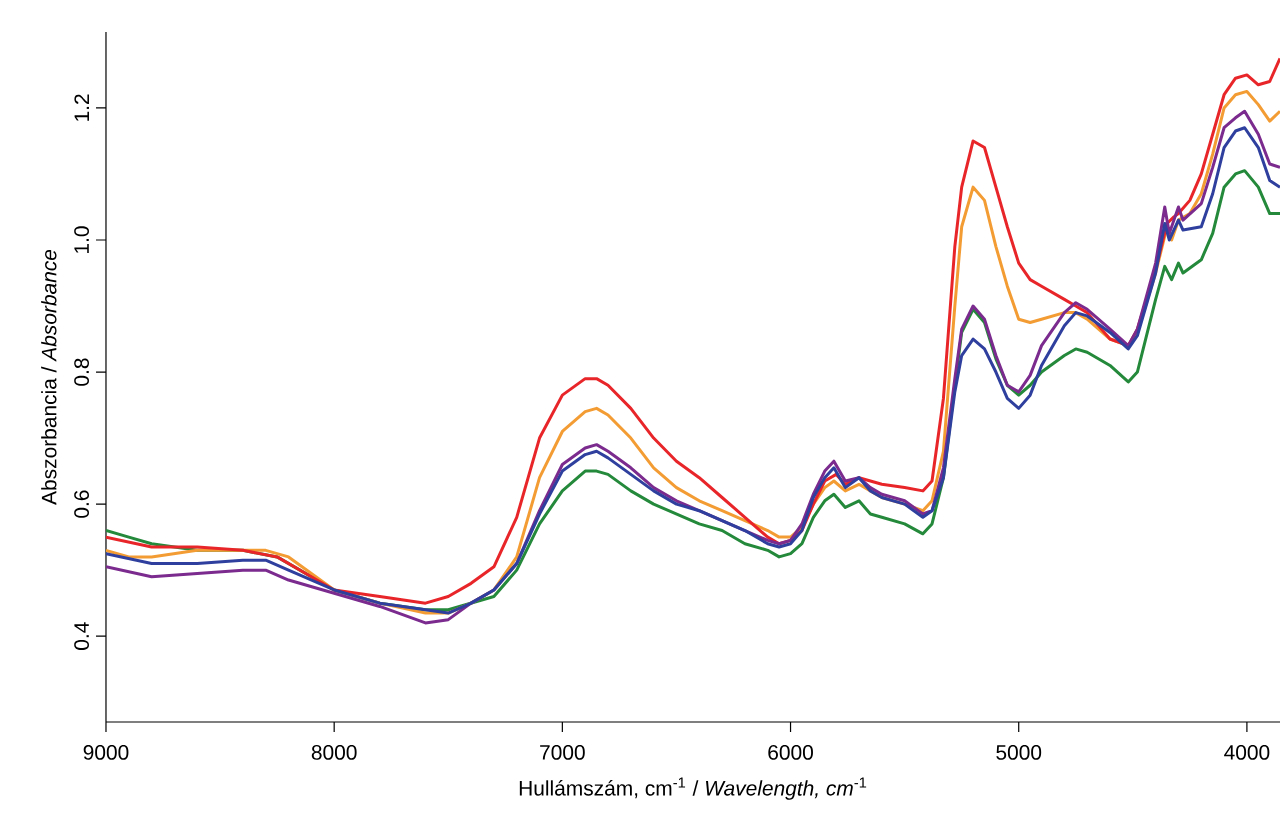 This screenshot has height=836, width=1286. Describe the element at coordinates (106, 752) in the screenshot. I see `x-tick-label: 9000` at that location.